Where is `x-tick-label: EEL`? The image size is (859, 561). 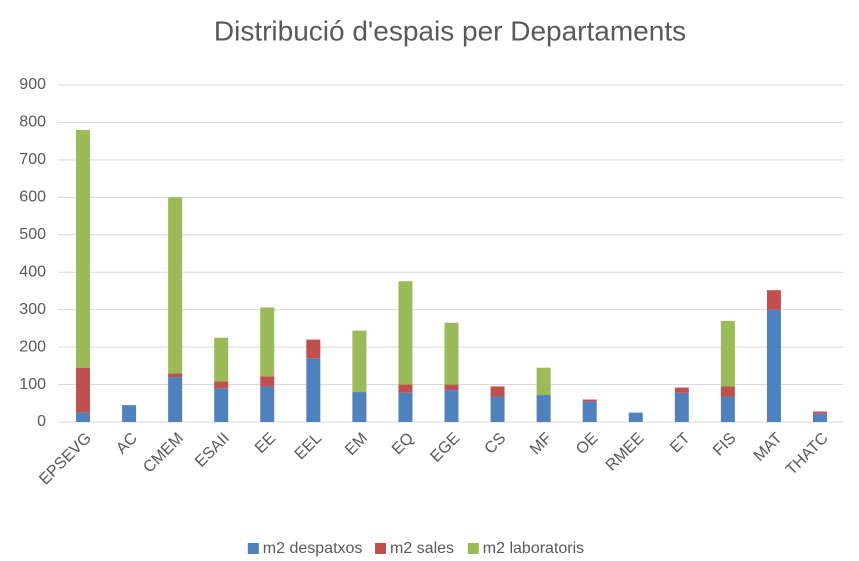
x-tick-label: EEL is located at coordinates (308, 446).